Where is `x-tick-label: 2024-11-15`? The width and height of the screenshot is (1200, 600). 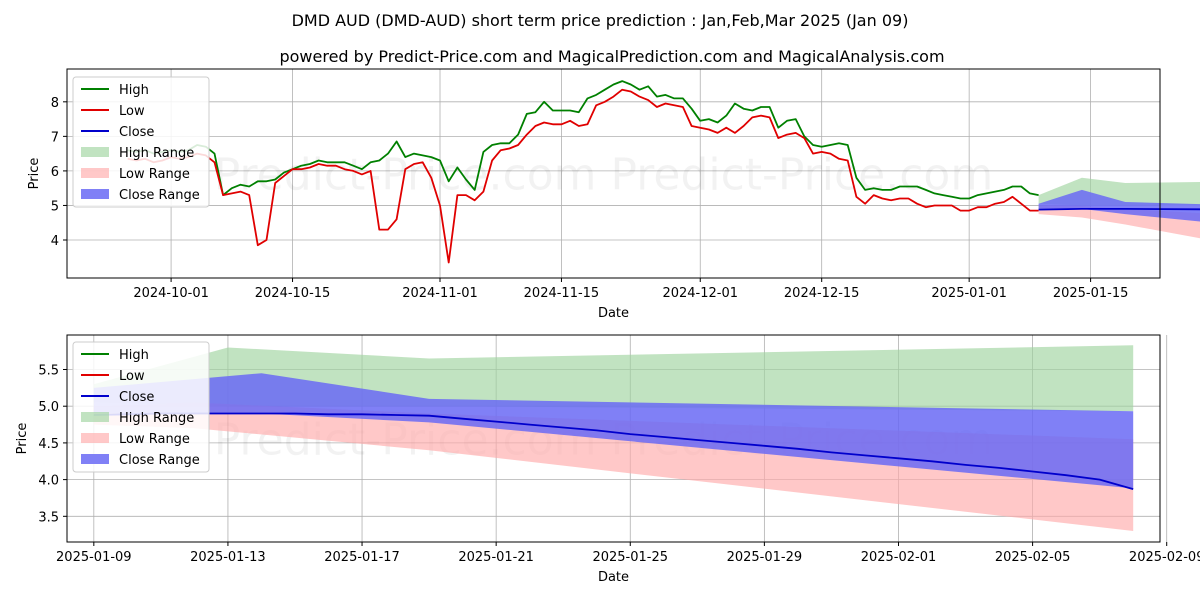
x-tick-label: 2024-11-15 is located at coordinates (562, 293).